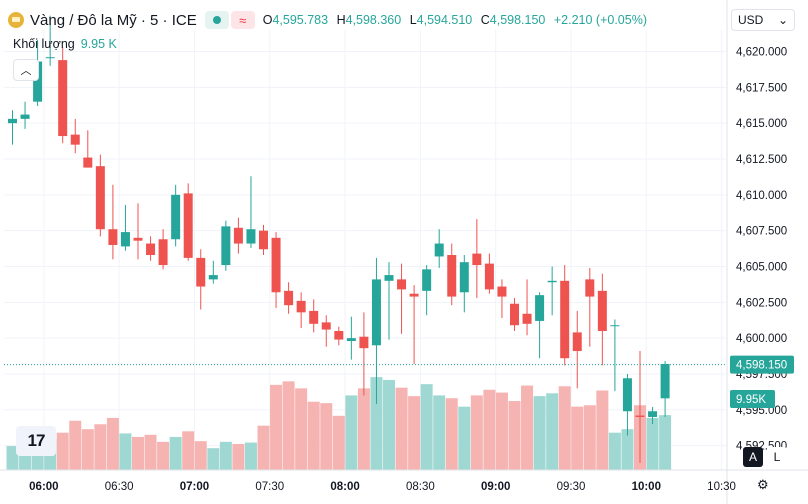 This screenshot has height=504, width=808. What do you see at coordinates (777, 457) in the screenshot?
I see `log-scale-button: L` at bounding box center [777, 457].